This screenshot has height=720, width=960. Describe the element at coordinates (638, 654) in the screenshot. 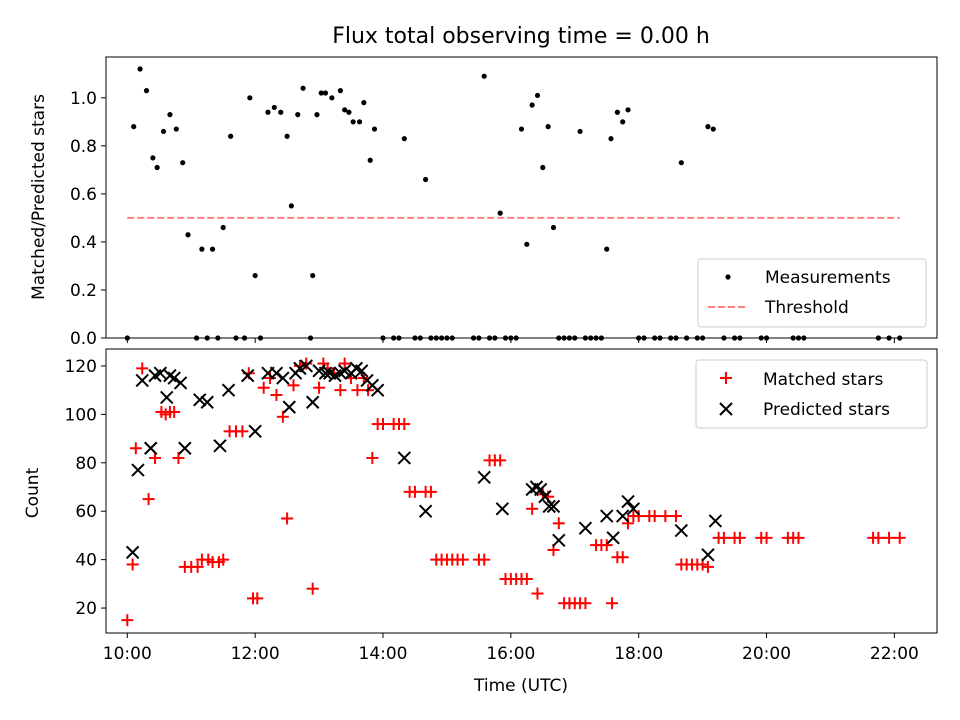

I see `x-tick-label: 18:00` at that location.